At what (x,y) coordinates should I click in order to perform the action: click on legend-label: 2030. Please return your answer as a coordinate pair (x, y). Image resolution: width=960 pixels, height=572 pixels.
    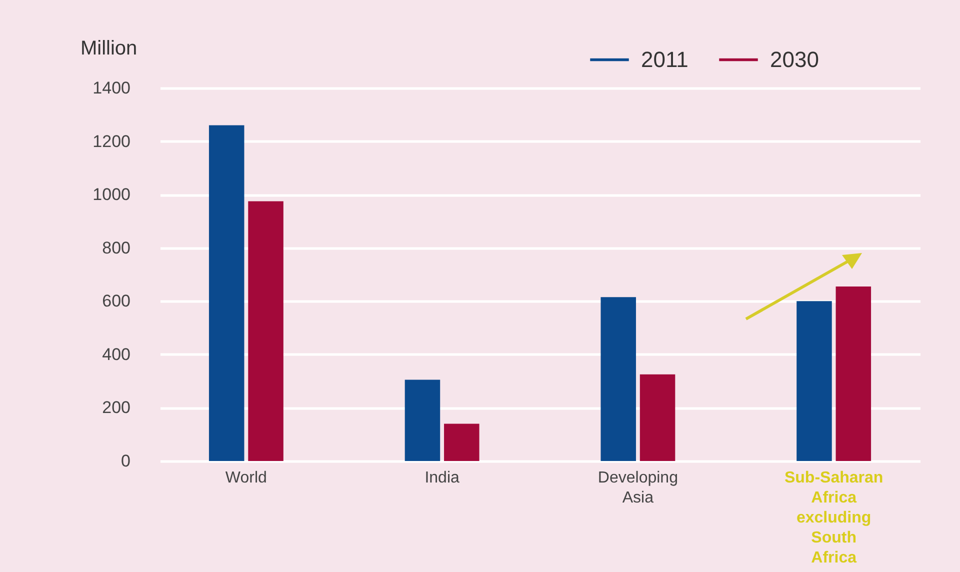
    Looking at the image, I should click on (794, 59).